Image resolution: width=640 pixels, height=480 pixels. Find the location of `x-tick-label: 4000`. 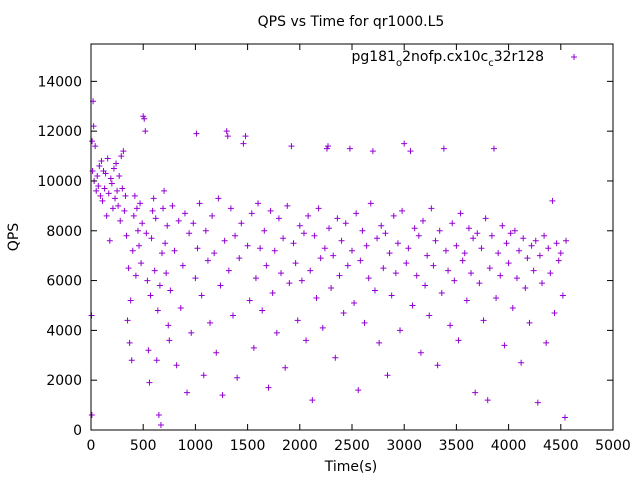

x-tick-label: 4000 is located at coordinates (509, 446).